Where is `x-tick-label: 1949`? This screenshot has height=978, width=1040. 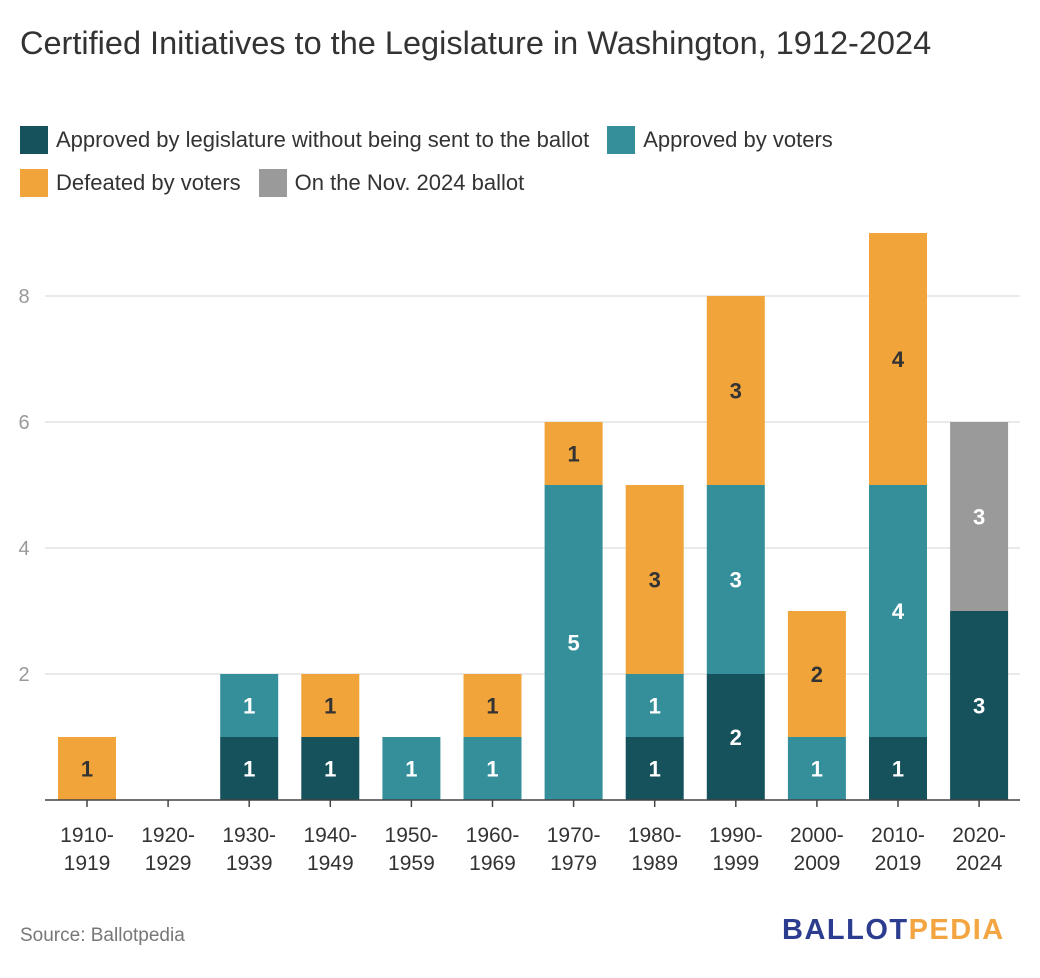
x-tick-label: 1949 is located at coordinates (330, 863).